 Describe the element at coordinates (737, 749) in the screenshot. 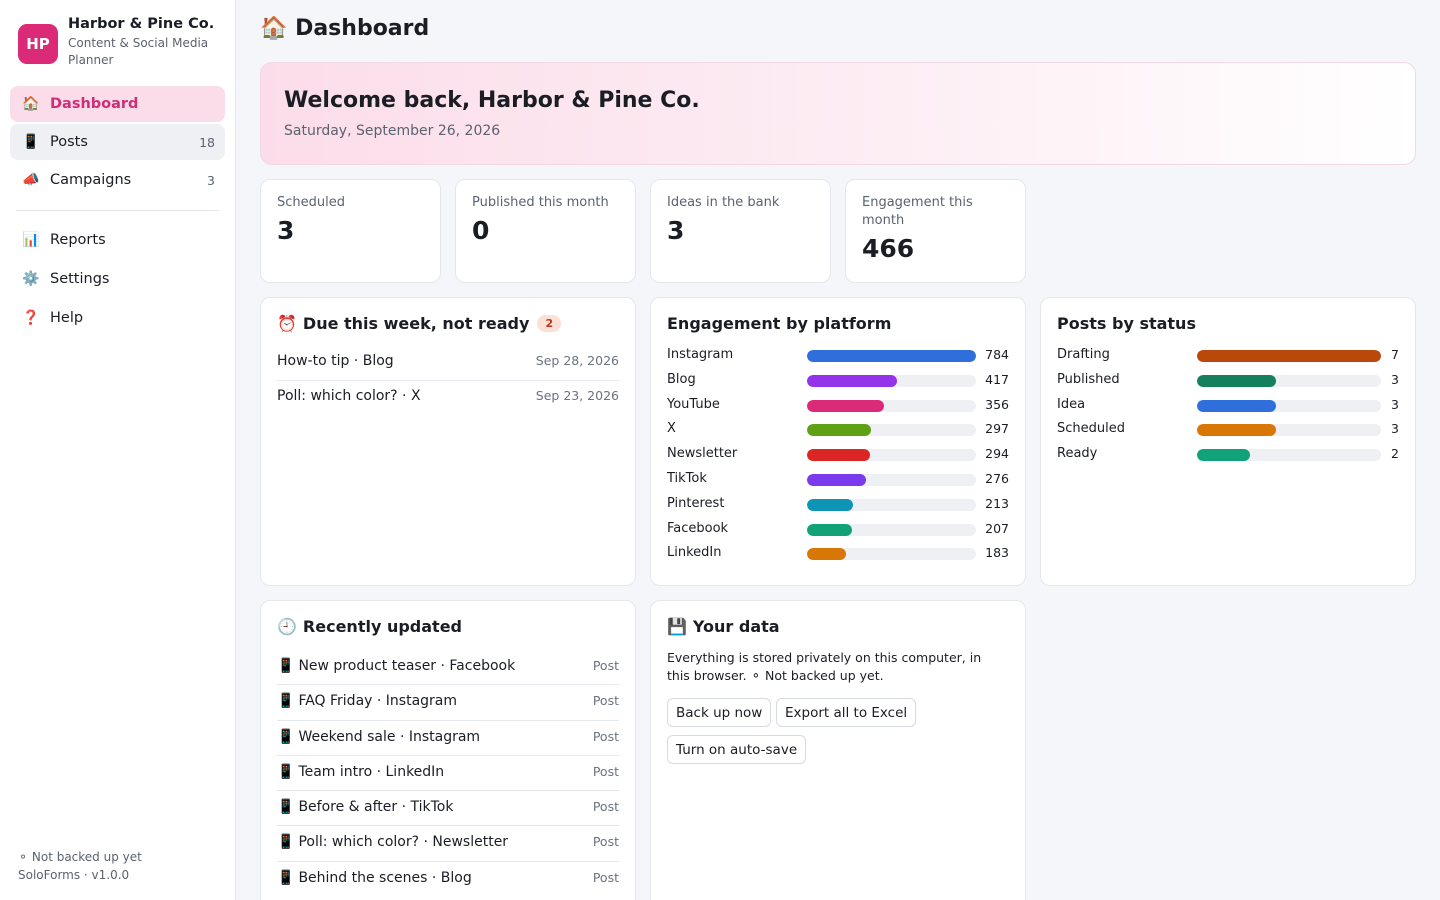

I see `auto-save-button: Turn on auto-save` at that location.